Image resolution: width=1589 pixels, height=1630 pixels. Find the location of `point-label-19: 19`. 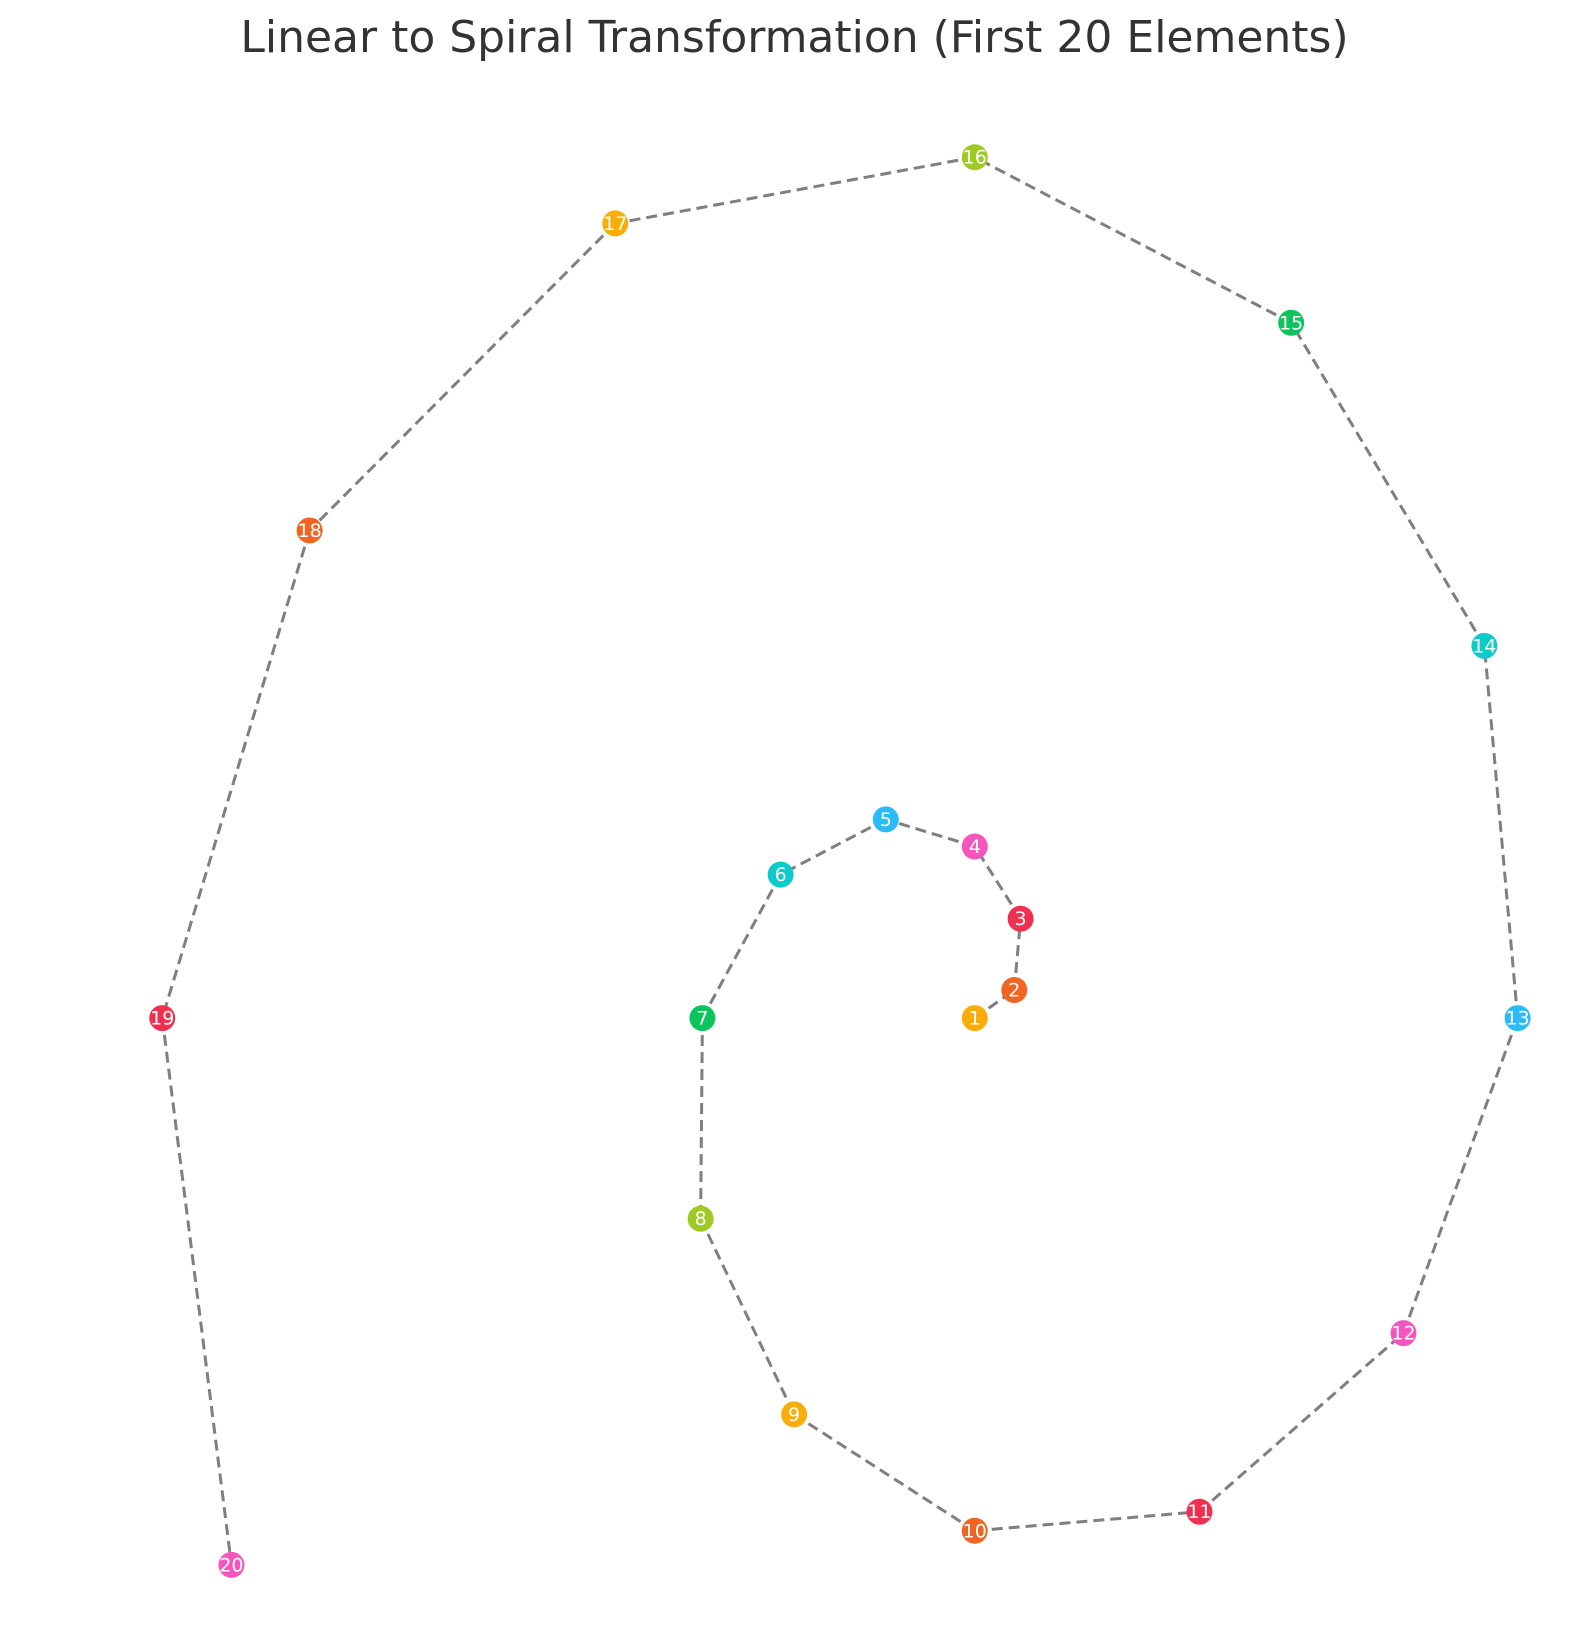

point-label-19: 19 is located at coordinates (162, 1019).